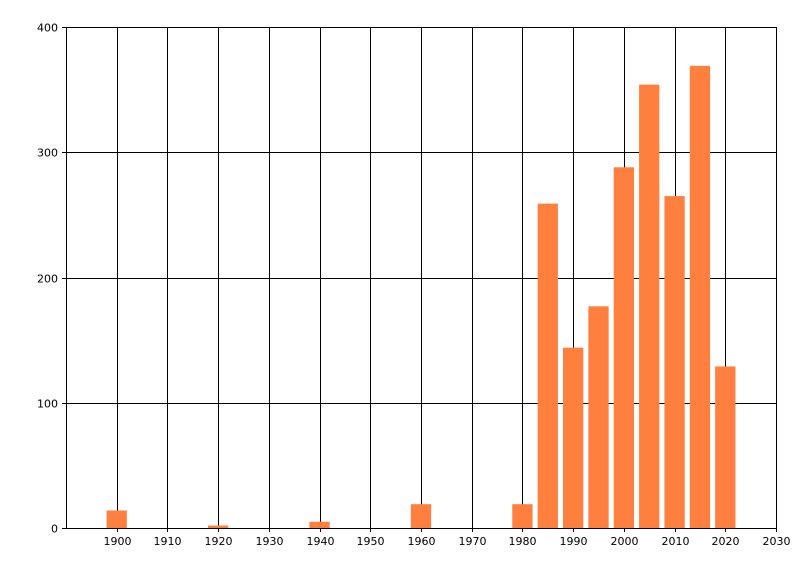  Describe the element at coordinates (674, 362) in the screenshot. I see `bar-2010` at that location.